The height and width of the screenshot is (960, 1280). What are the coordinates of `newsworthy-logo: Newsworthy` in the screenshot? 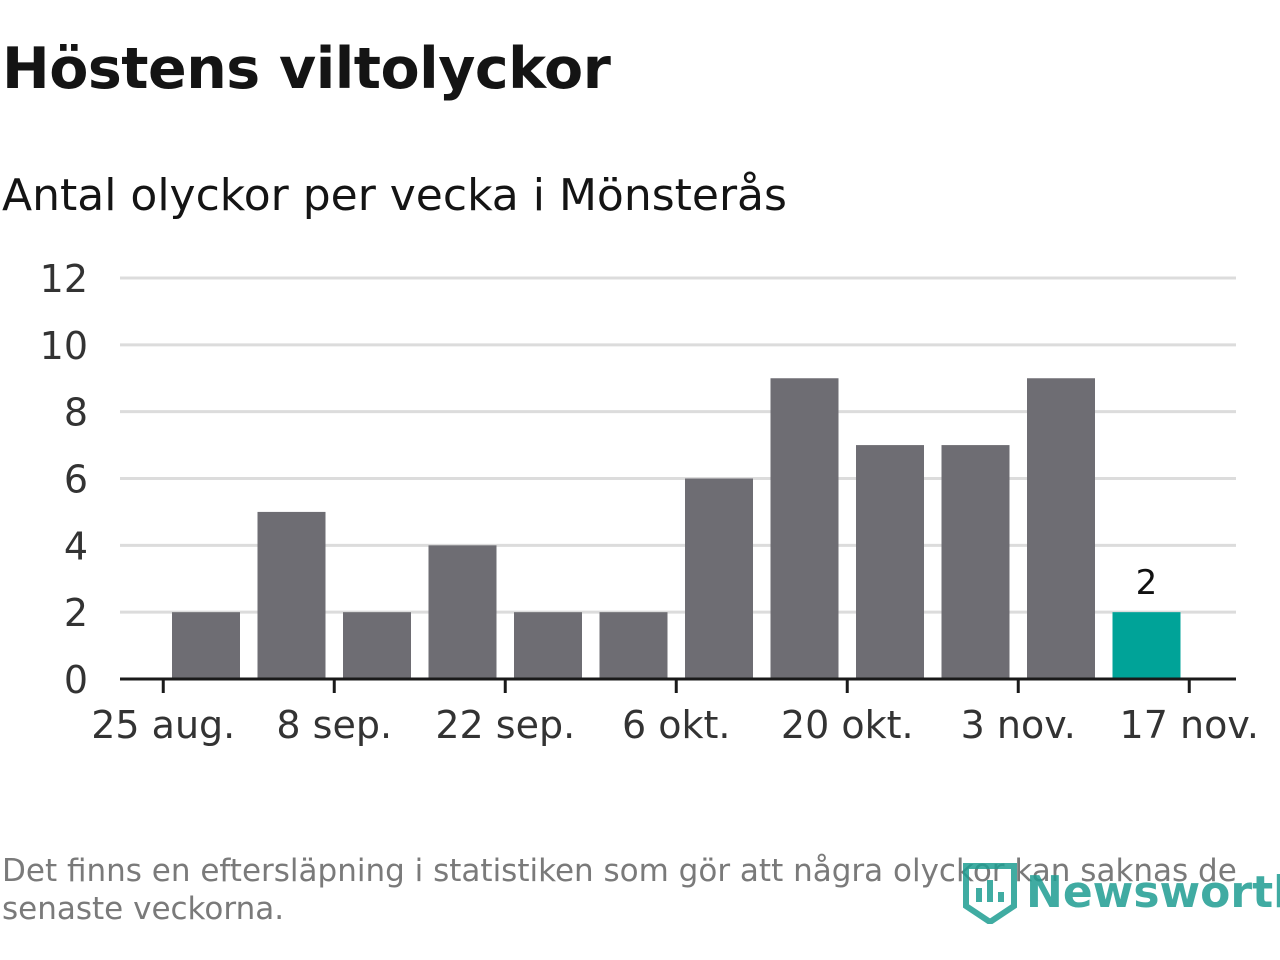 It's located at (1121, 892).